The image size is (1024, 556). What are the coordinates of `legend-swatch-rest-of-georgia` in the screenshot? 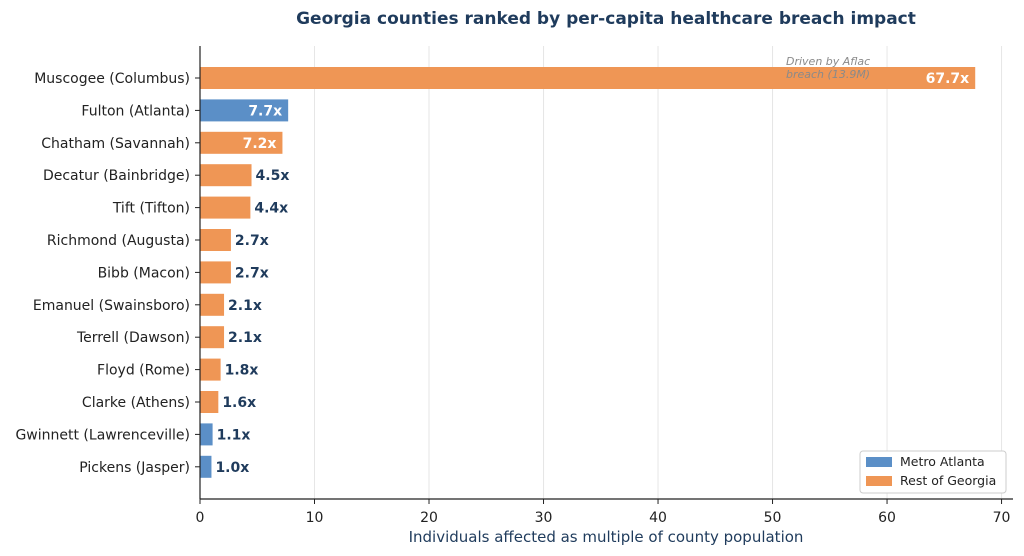 It's located at (879, 481).